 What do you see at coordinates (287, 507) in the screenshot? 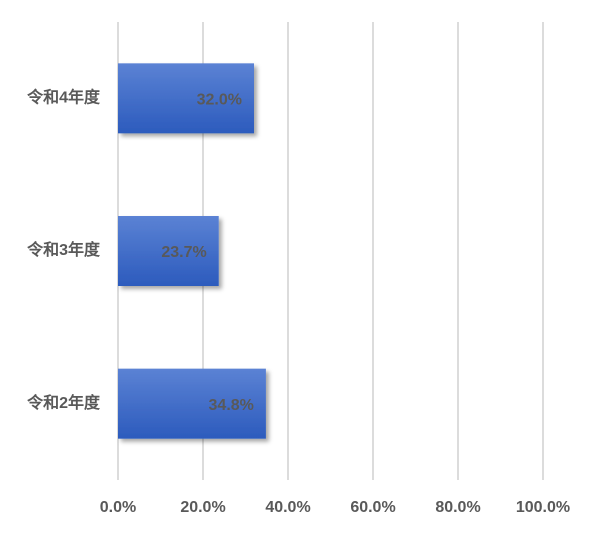
I see `x-tick-label: 40.0%` at bounding box center [287, 507].